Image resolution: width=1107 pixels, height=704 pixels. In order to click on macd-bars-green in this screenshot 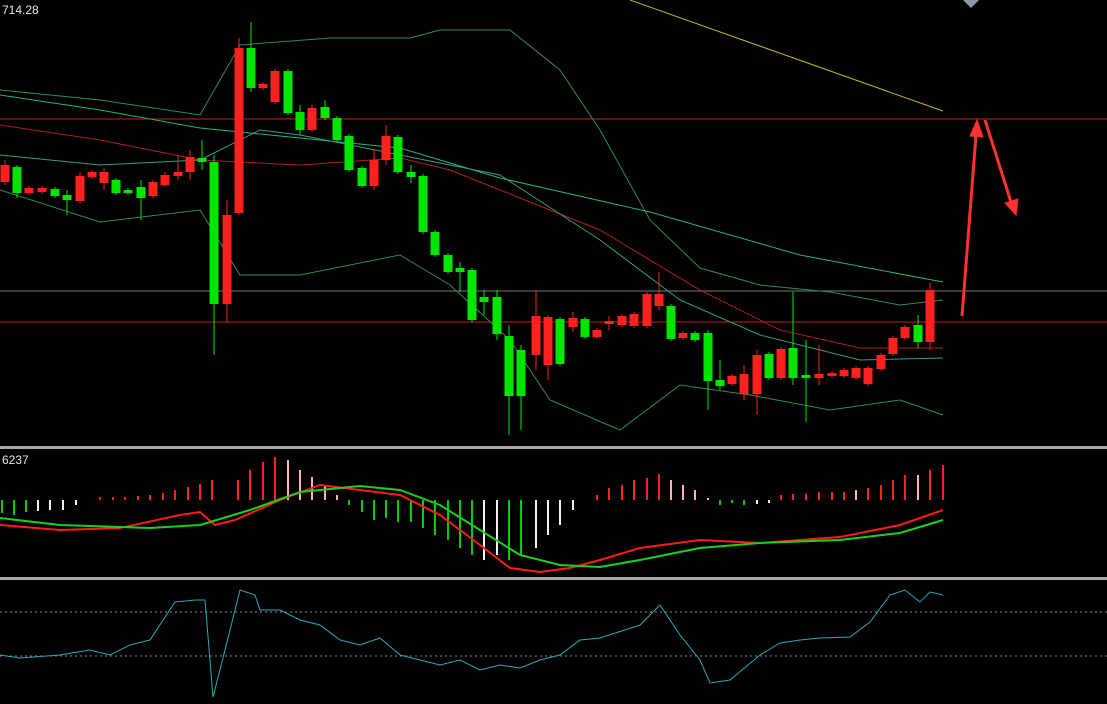, I will do `click(373, 530)`.